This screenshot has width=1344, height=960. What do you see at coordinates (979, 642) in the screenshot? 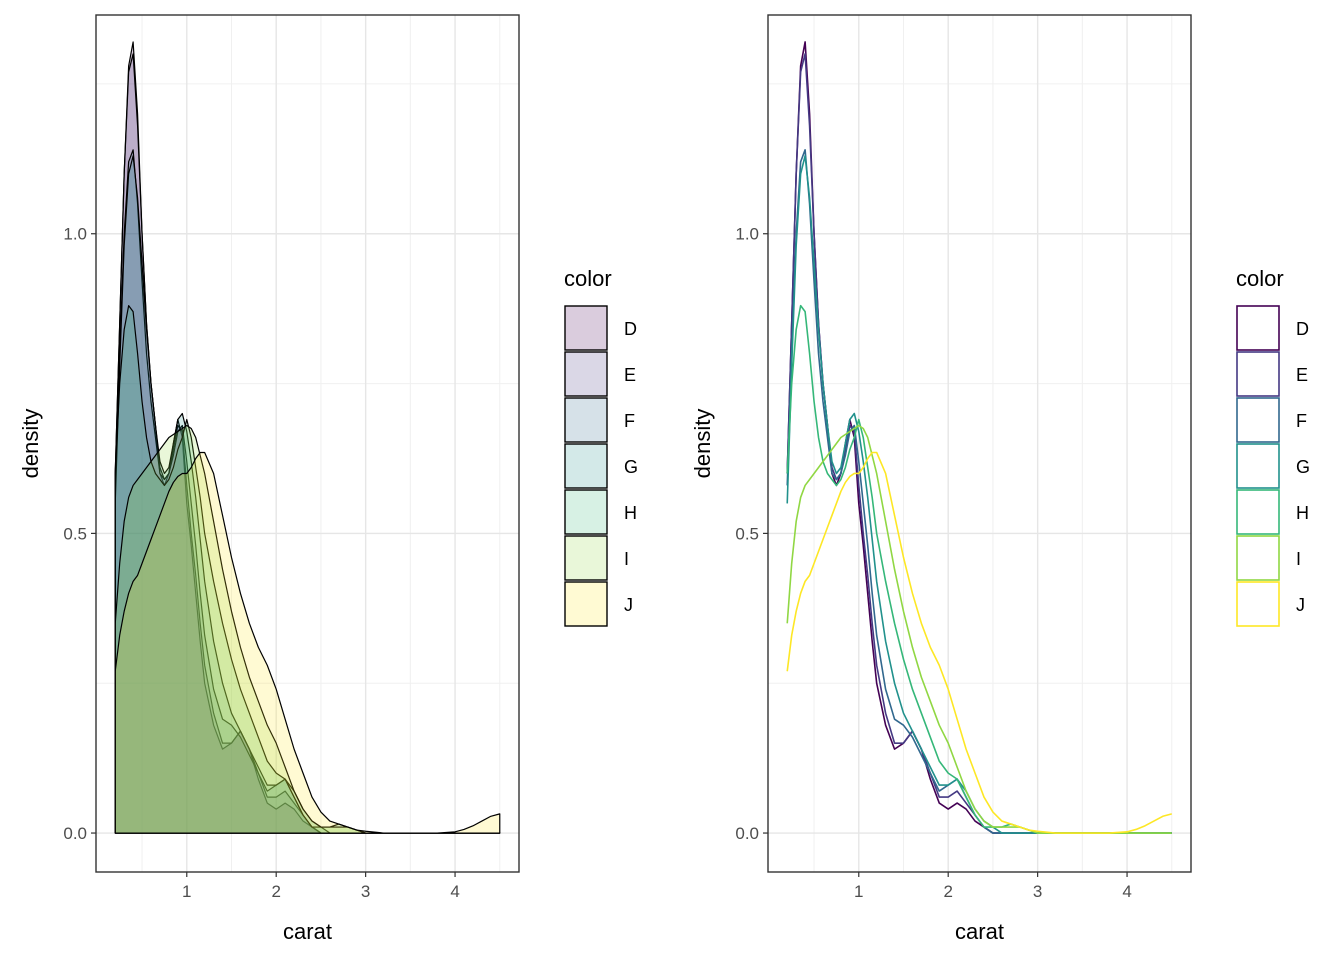
I see `density-line-J` at bounding box center [979, 642].